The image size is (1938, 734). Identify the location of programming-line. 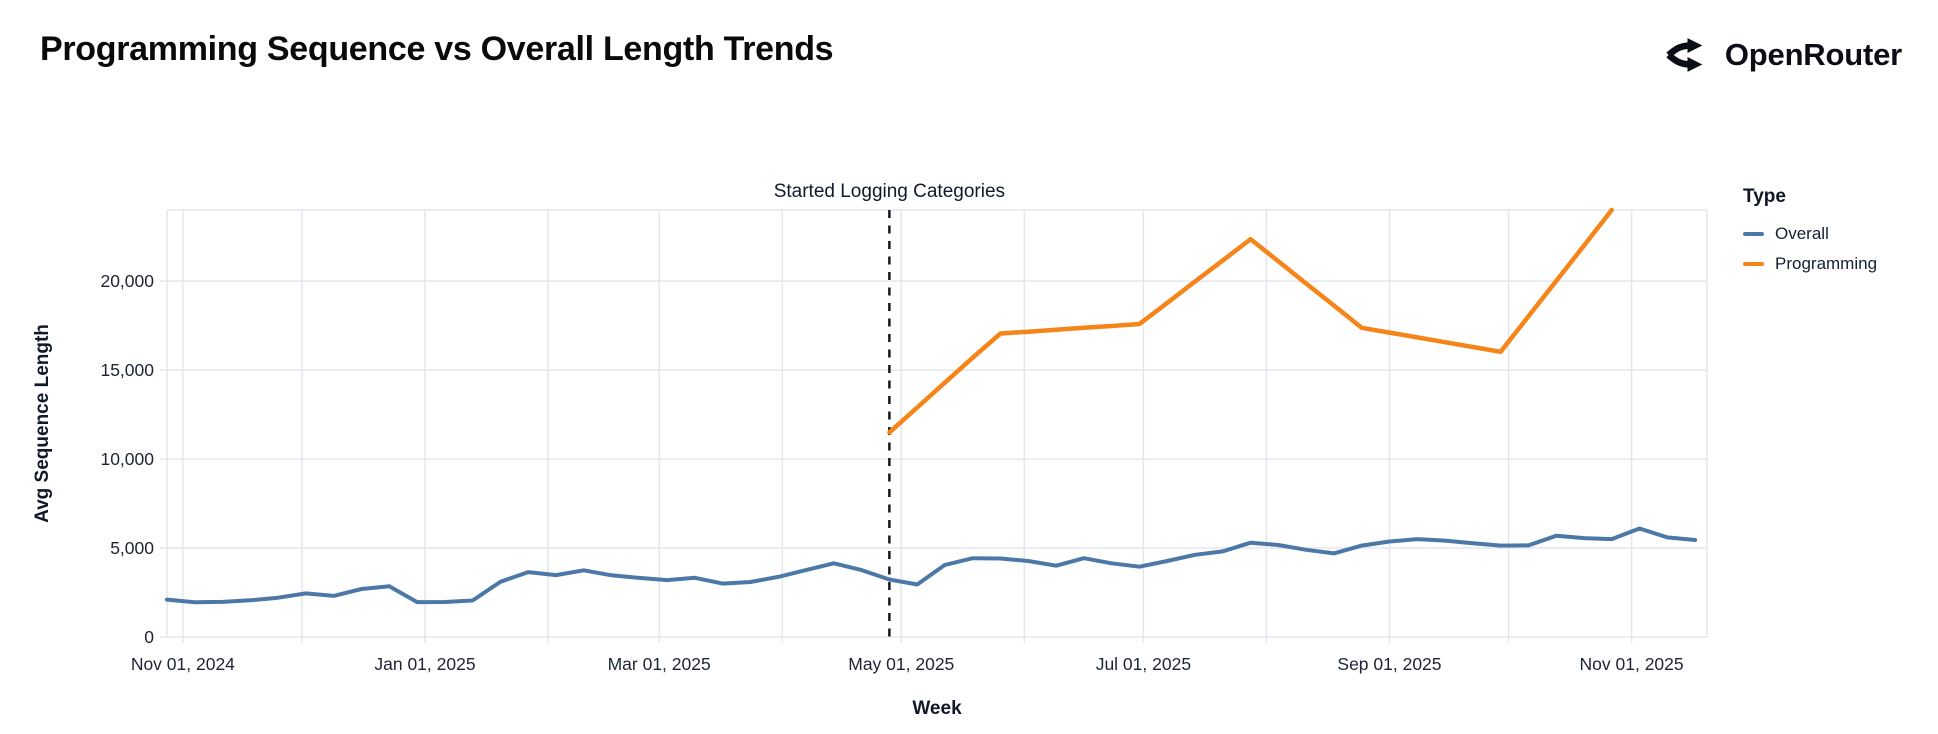
(1250, 321).